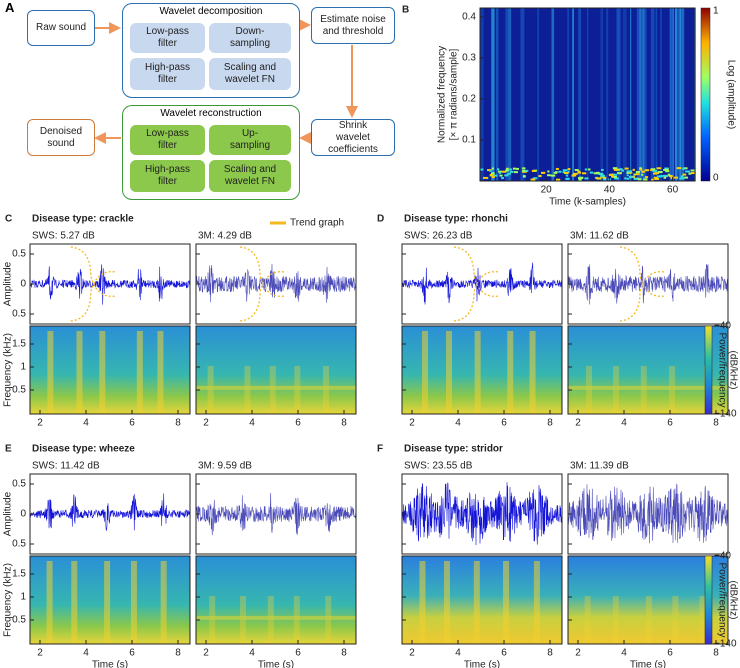  Describe the element at coordinates (587, 202) in the screenshot. I see `x-axis-label: Time (k-samples)` at that location.